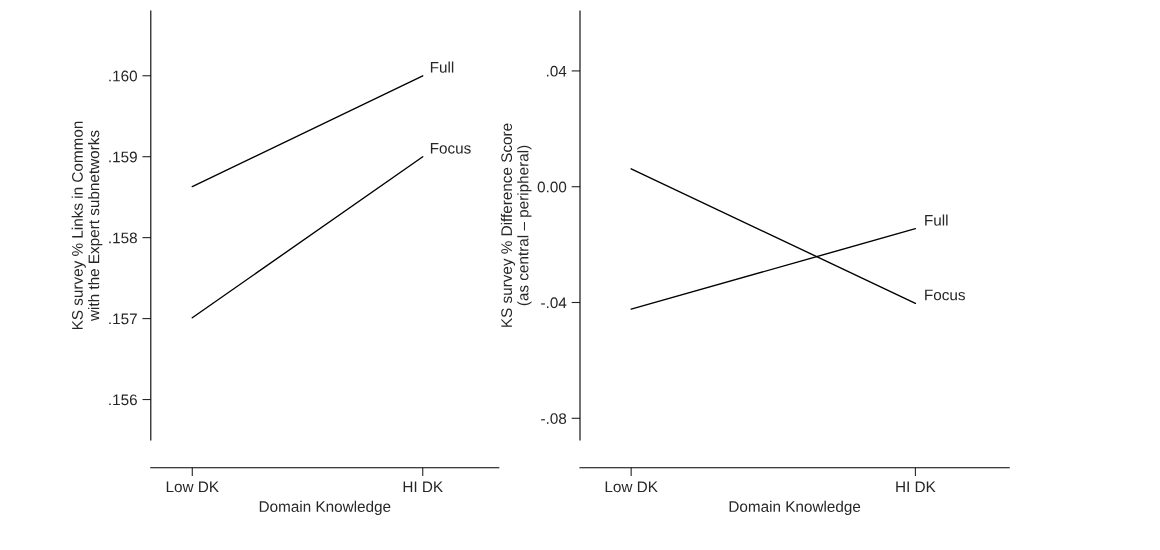  I want to click on y-axis-title: KS survey % Links in Common with the Expert subnetworks, so click(87, 225).